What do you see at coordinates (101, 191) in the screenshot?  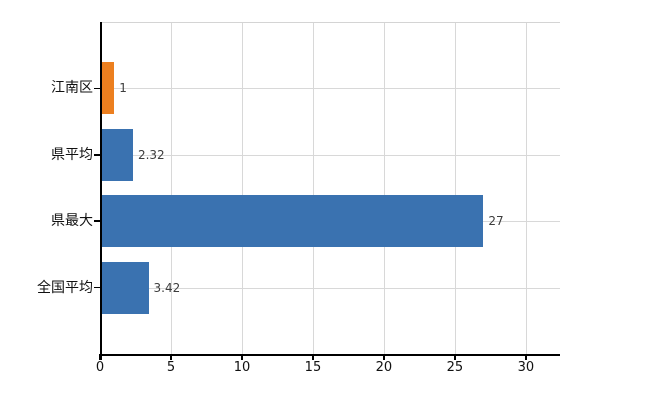 I see `y-axis-spine` at bounding box center [101, 191].